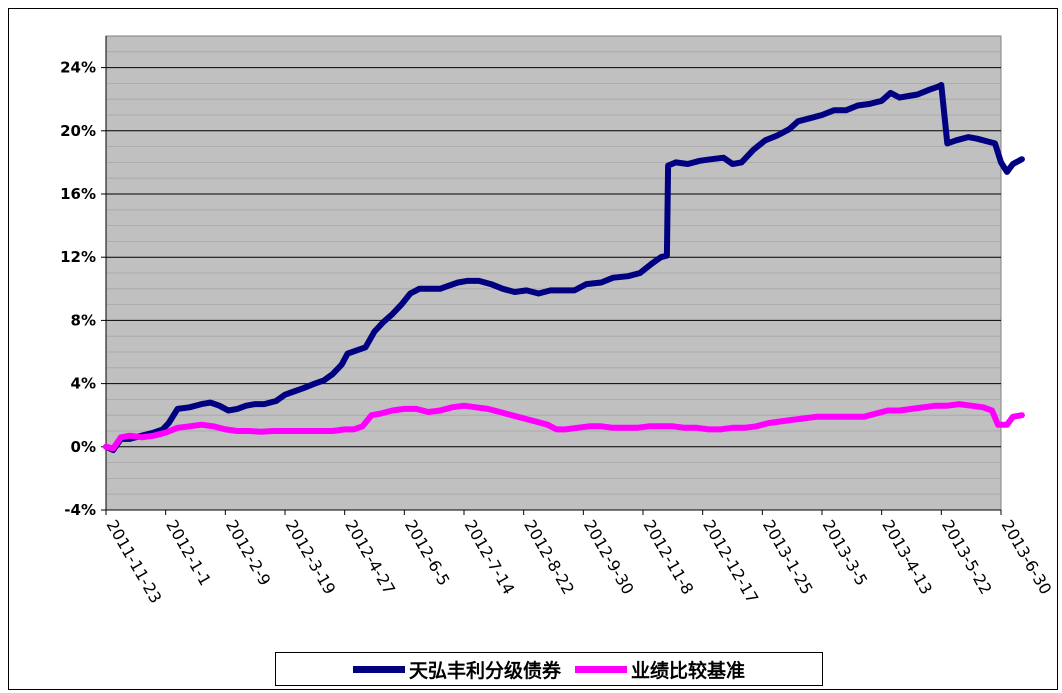 Image resolution: width=1062 pixels, height=693 pixels. I want to click on x-tick-label: 2013-1-25, so click(788, 557).